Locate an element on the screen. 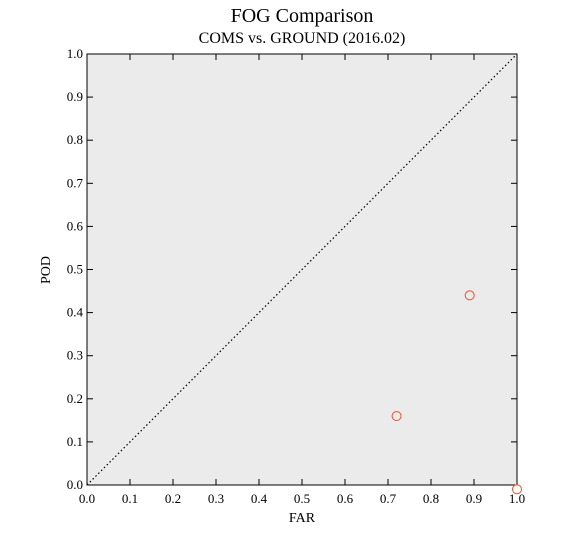 The width and height of the screenshot is (576, 540). x-tick-label: 1.0 is located at coordinates (517, 498).